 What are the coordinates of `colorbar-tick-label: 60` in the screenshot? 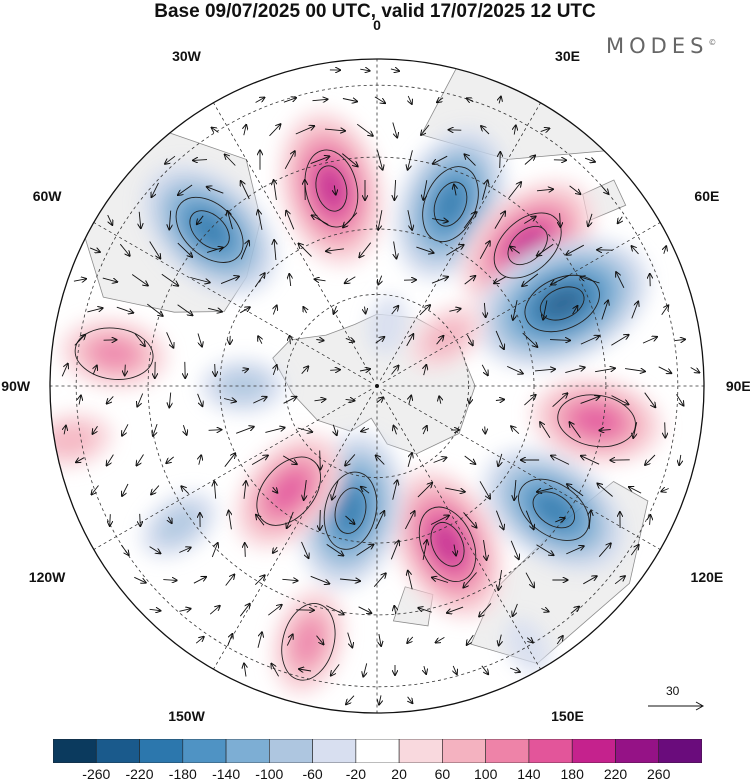 It's located at (442, 774).